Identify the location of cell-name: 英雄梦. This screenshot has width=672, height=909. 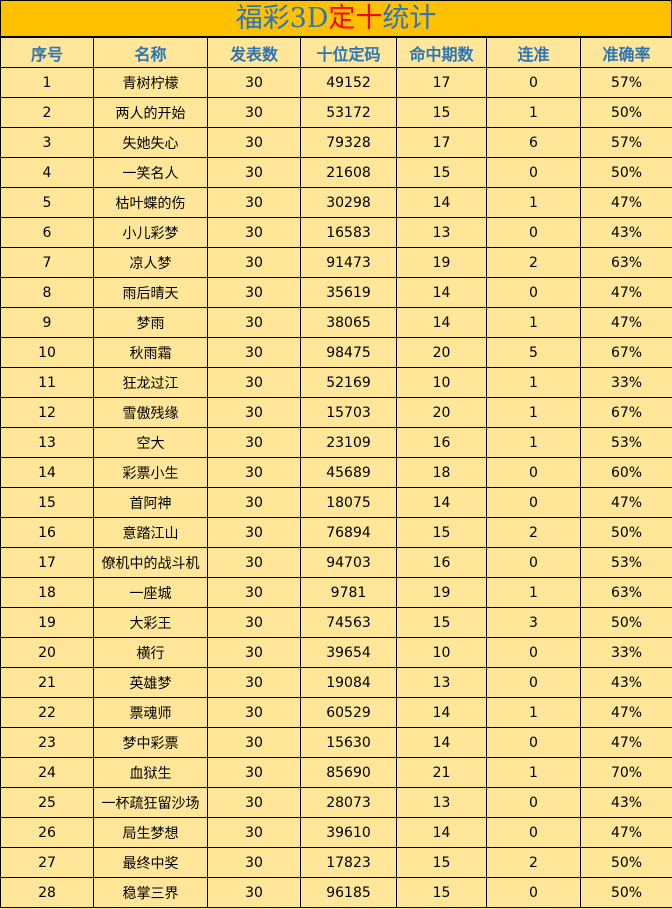
(150, 682).